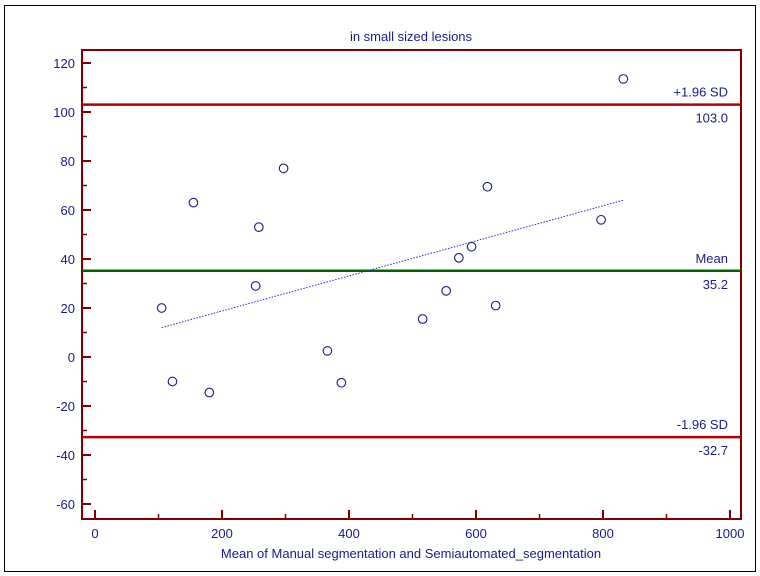  Describe the element at coordinates (72, 284) in the screenshot. I see `y-axis: -60 -40 -20 0 20 40 60 80 100 120` at that location.